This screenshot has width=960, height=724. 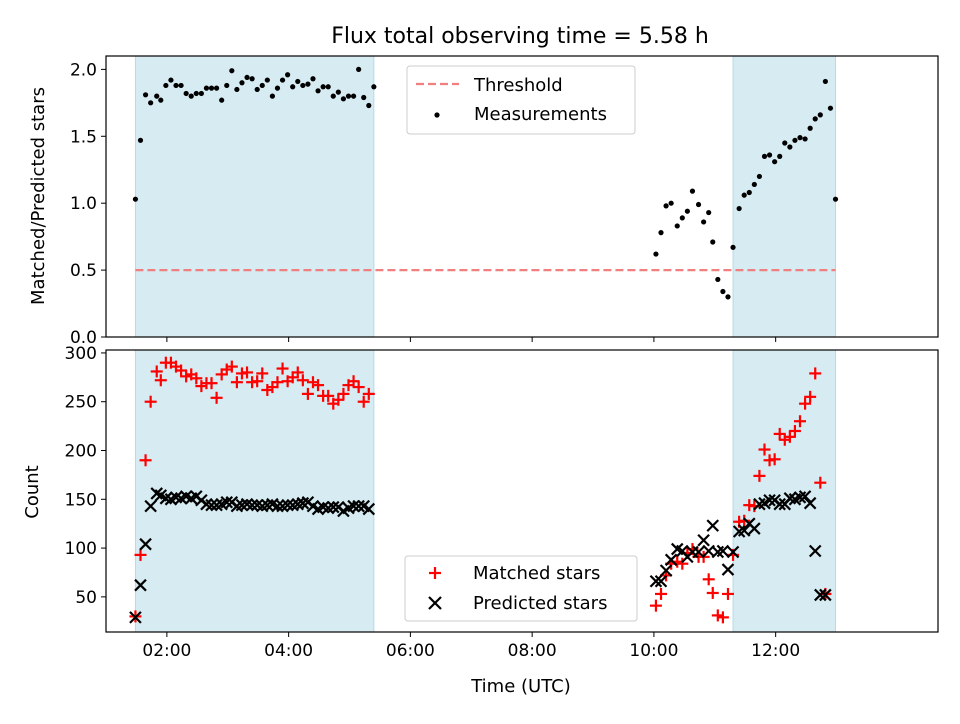 I want to click on bottom-y-axis-label: Count, so click(x=32, y=491).